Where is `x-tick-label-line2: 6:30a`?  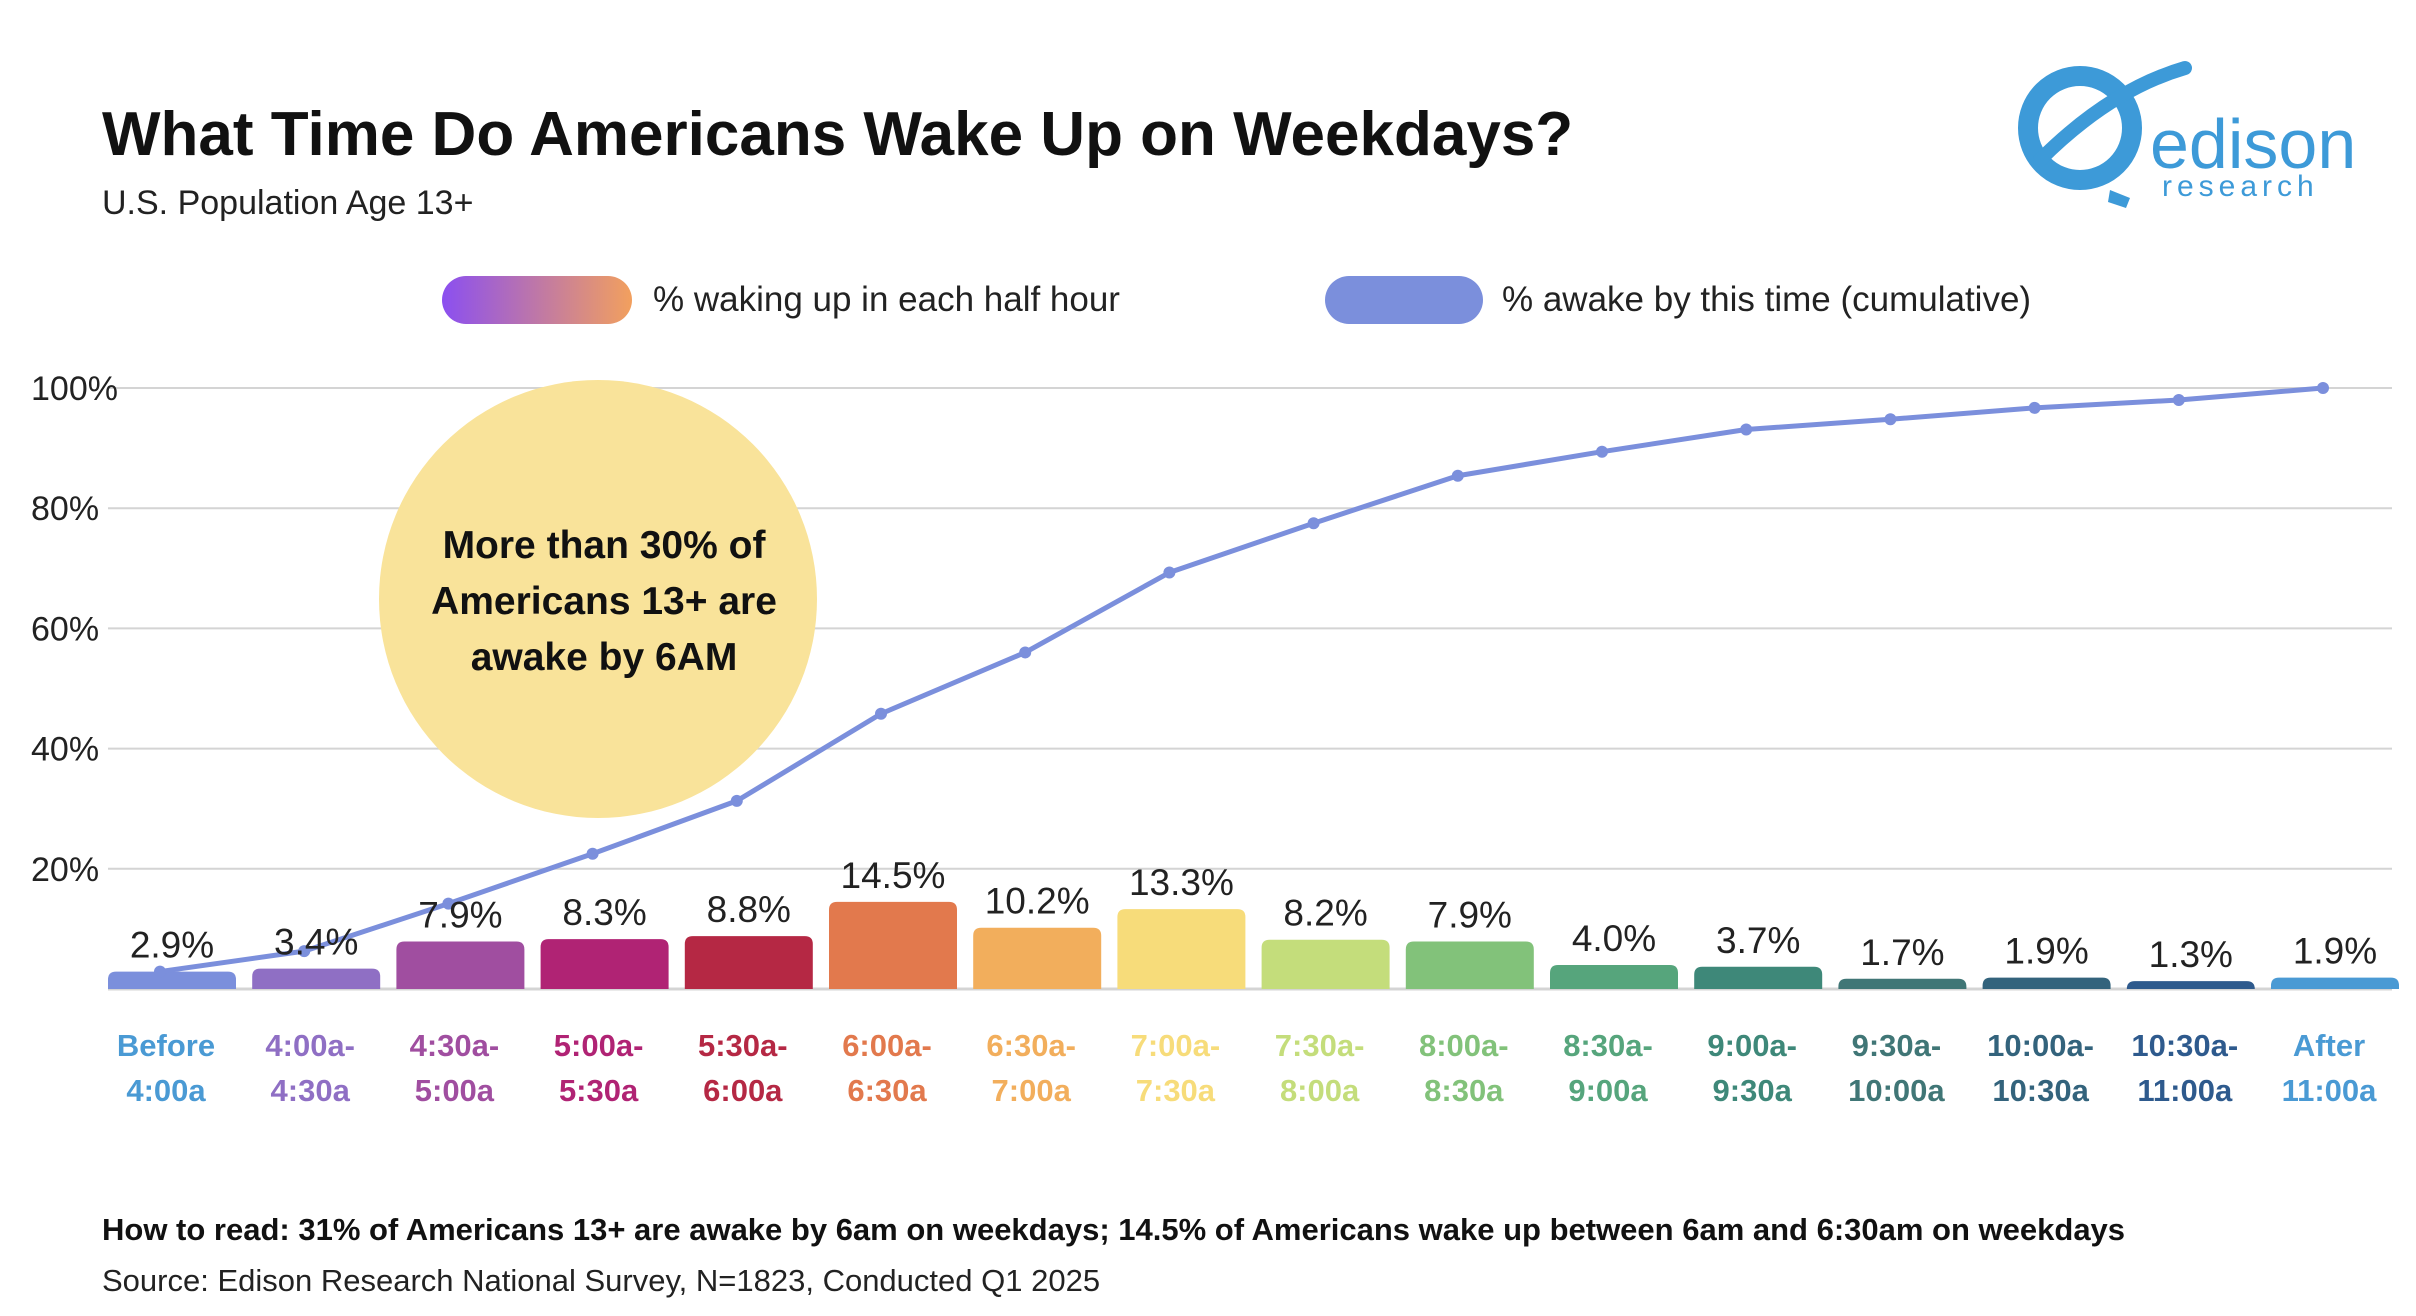 x-tick-label-line2: 6:30a is located at coordinates (887, 1090).